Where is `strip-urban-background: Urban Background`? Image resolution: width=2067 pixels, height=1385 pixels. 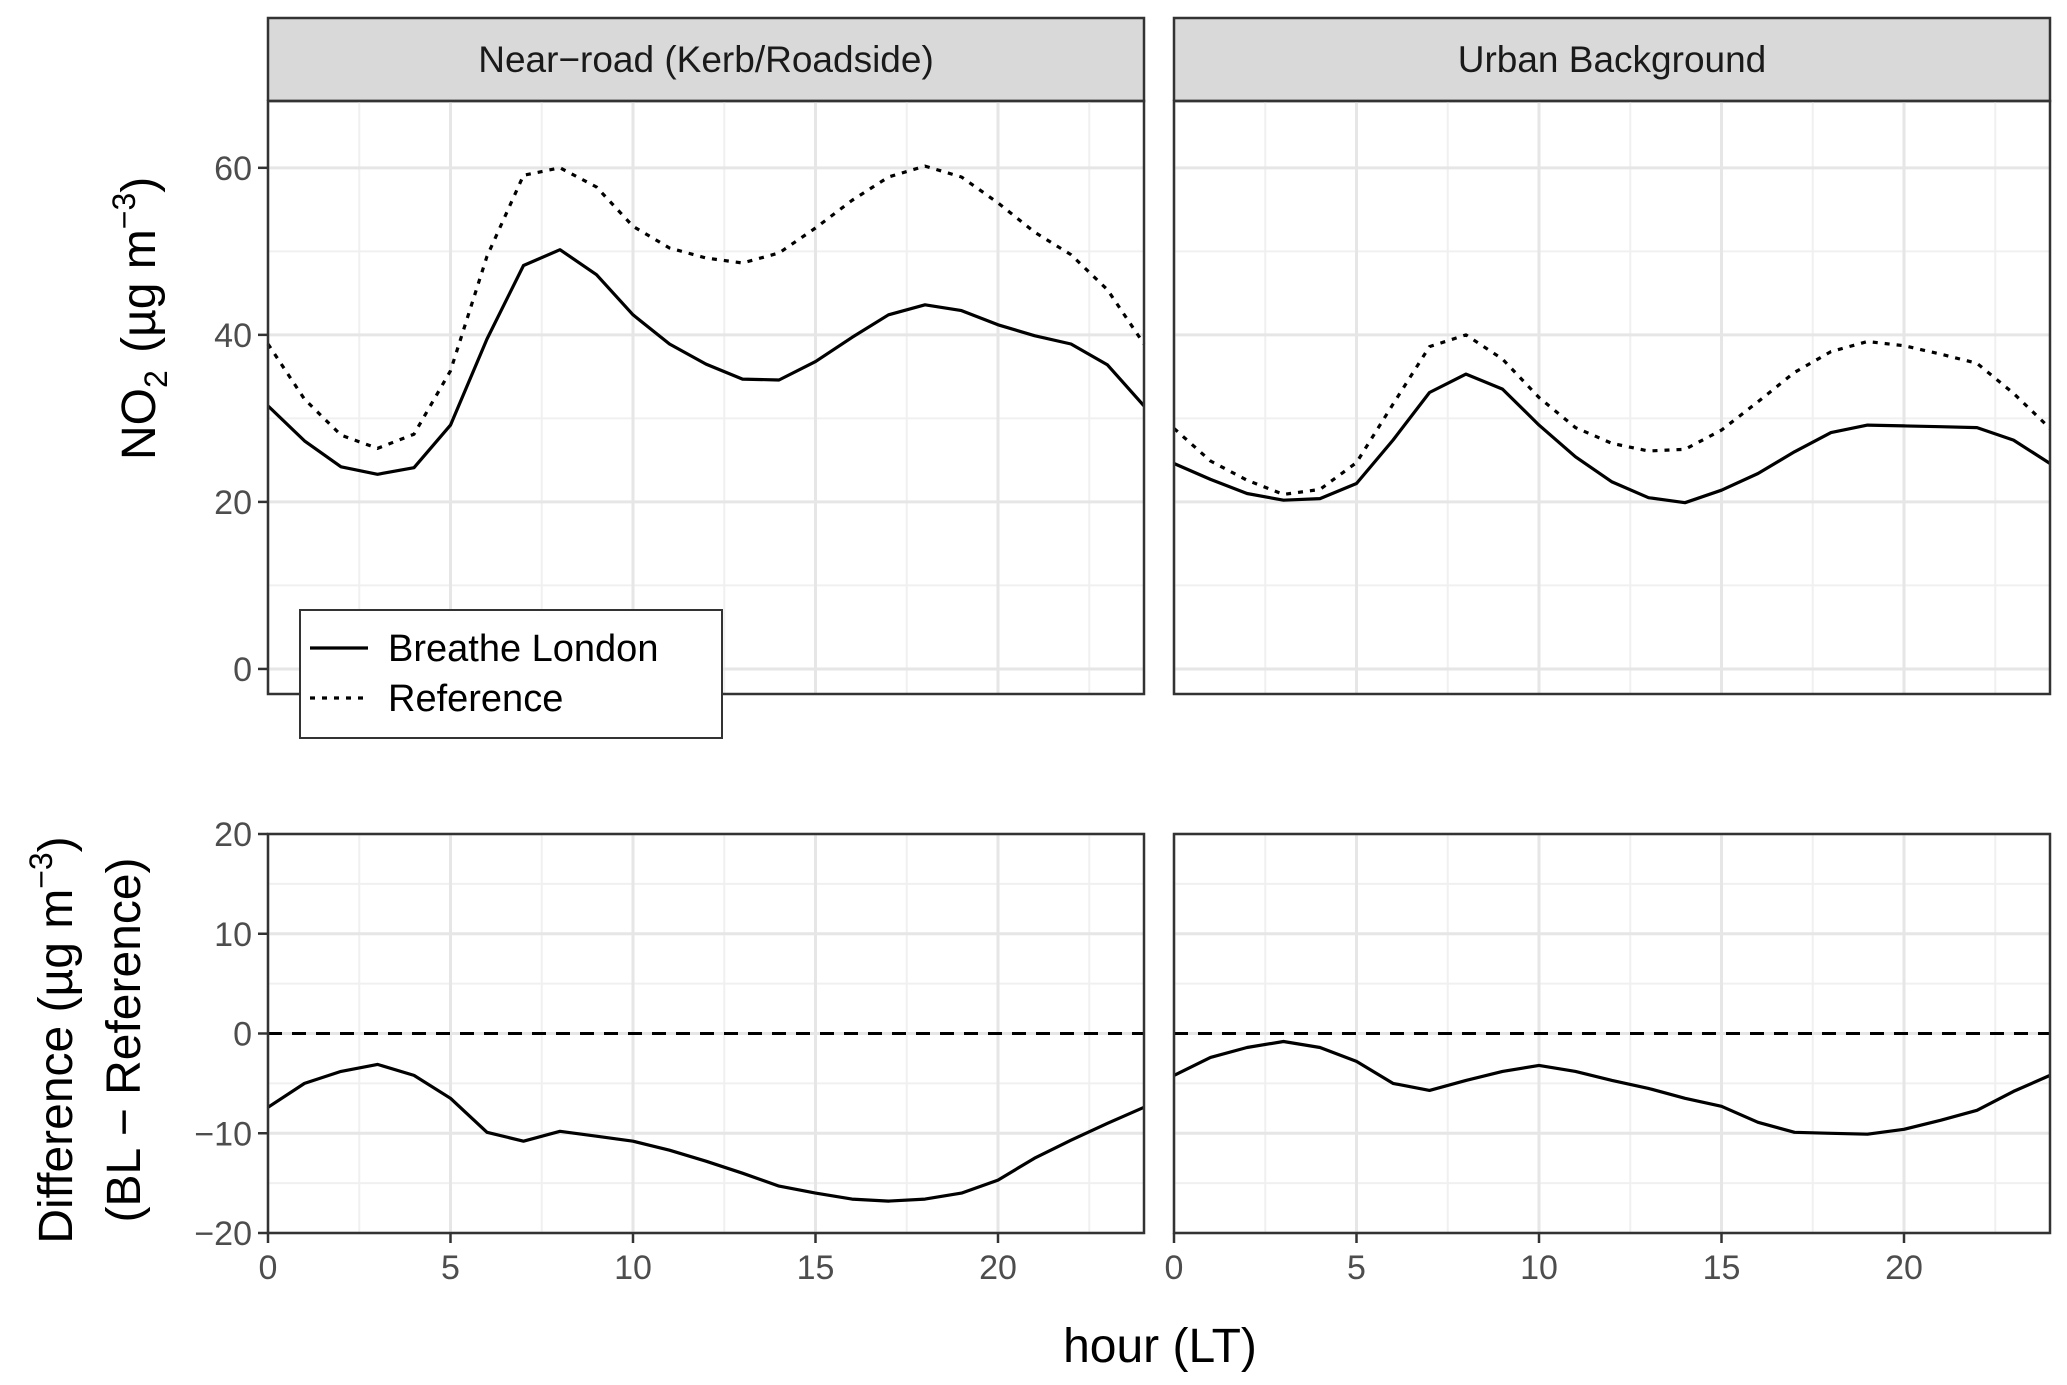 strip-urban-background: Urban Background is located at coordinates (1612, 59).